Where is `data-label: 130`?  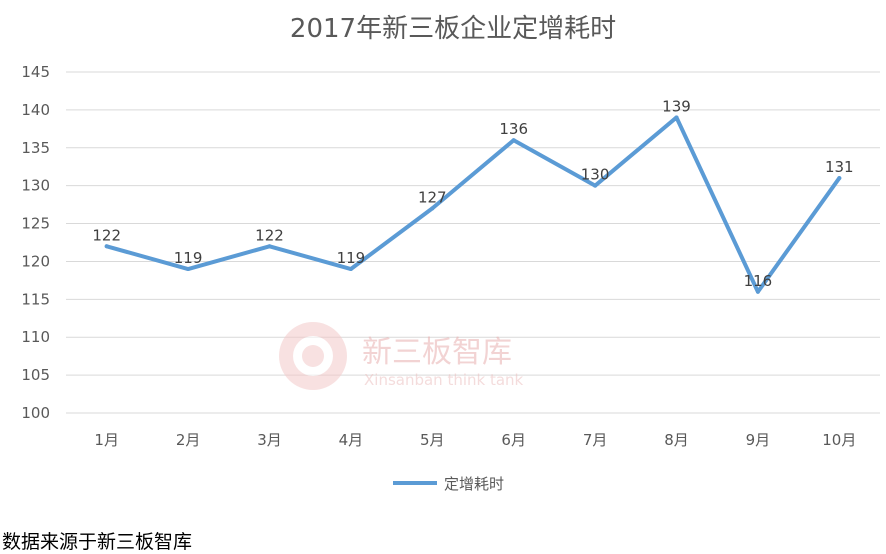 data-label: 130 is located at coordinates (595, 175).